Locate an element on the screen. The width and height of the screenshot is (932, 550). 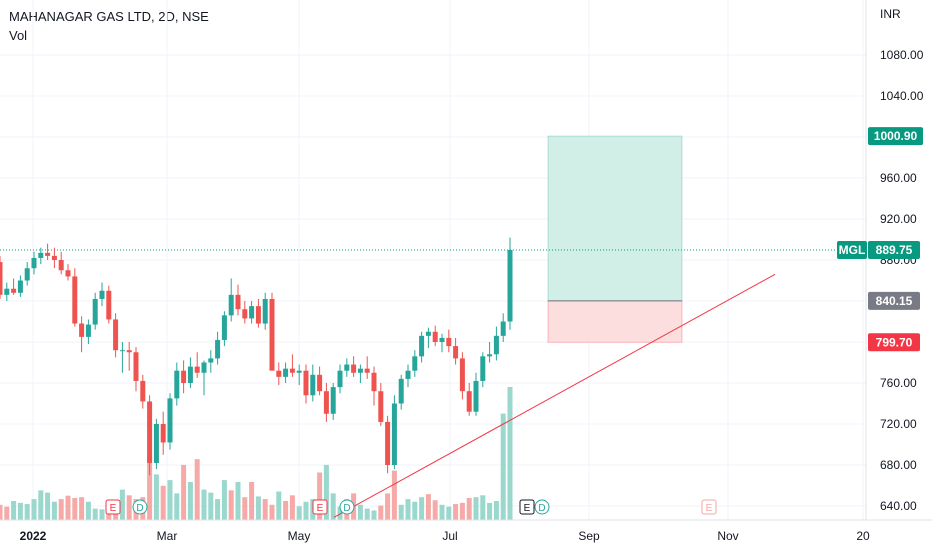
price-tick-label: 920.00 is located at coordinates (898, 219).